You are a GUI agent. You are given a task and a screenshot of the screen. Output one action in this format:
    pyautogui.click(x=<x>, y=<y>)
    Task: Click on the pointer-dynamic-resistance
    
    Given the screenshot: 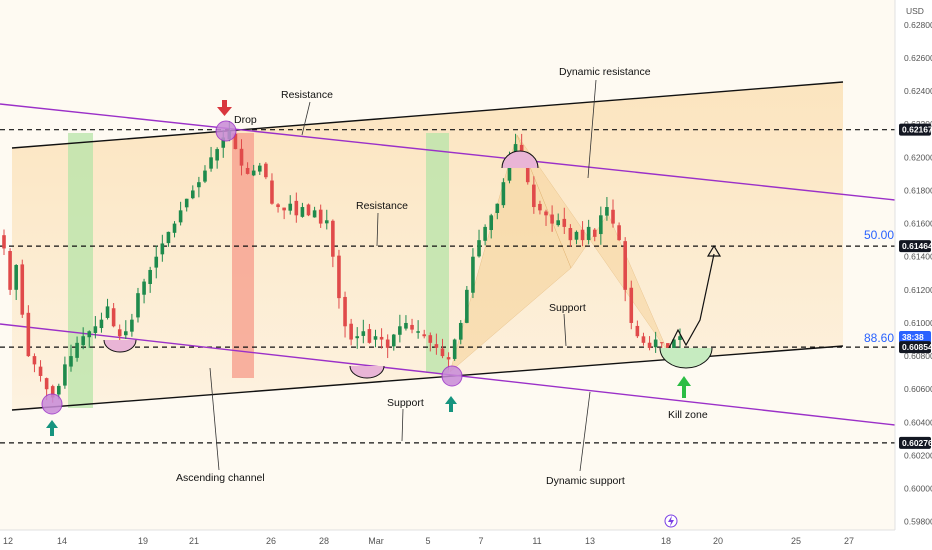 What is the action you would take?
    pyautogui.click(x=592, y=129)
    